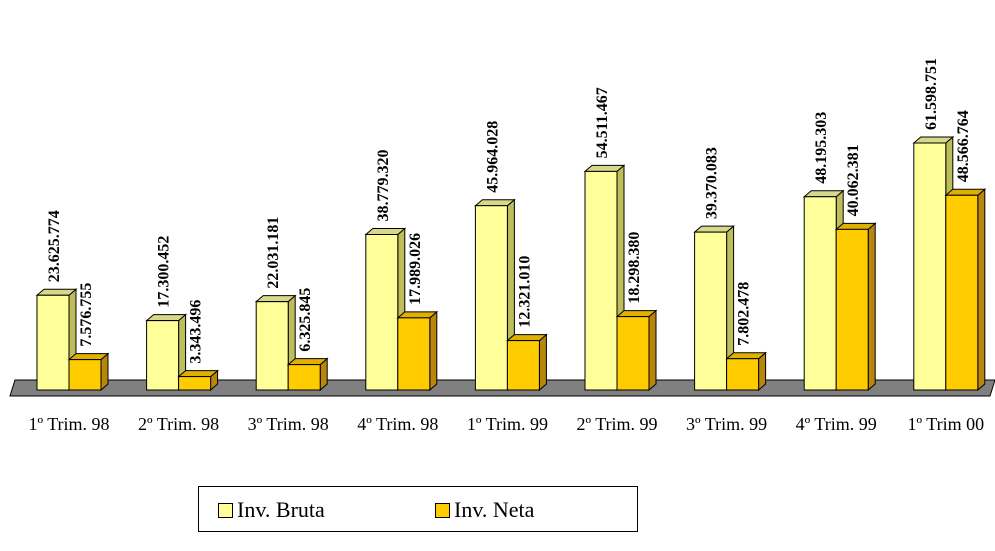 The image size is (995, 551). I want to click on x-tick-label-6: 2º Trim. 99, so click(616, 424).